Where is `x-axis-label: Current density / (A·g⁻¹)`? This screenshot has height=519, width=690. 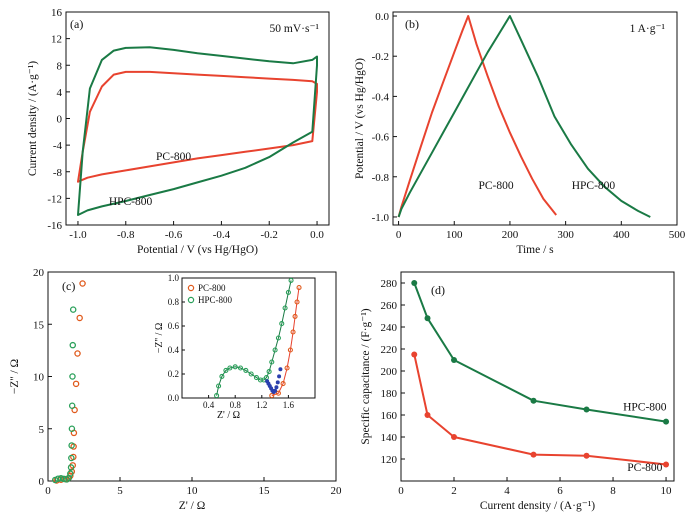
x-axis-label: Current density / (A·g⁻¹) is located at coordinates (537, 506).